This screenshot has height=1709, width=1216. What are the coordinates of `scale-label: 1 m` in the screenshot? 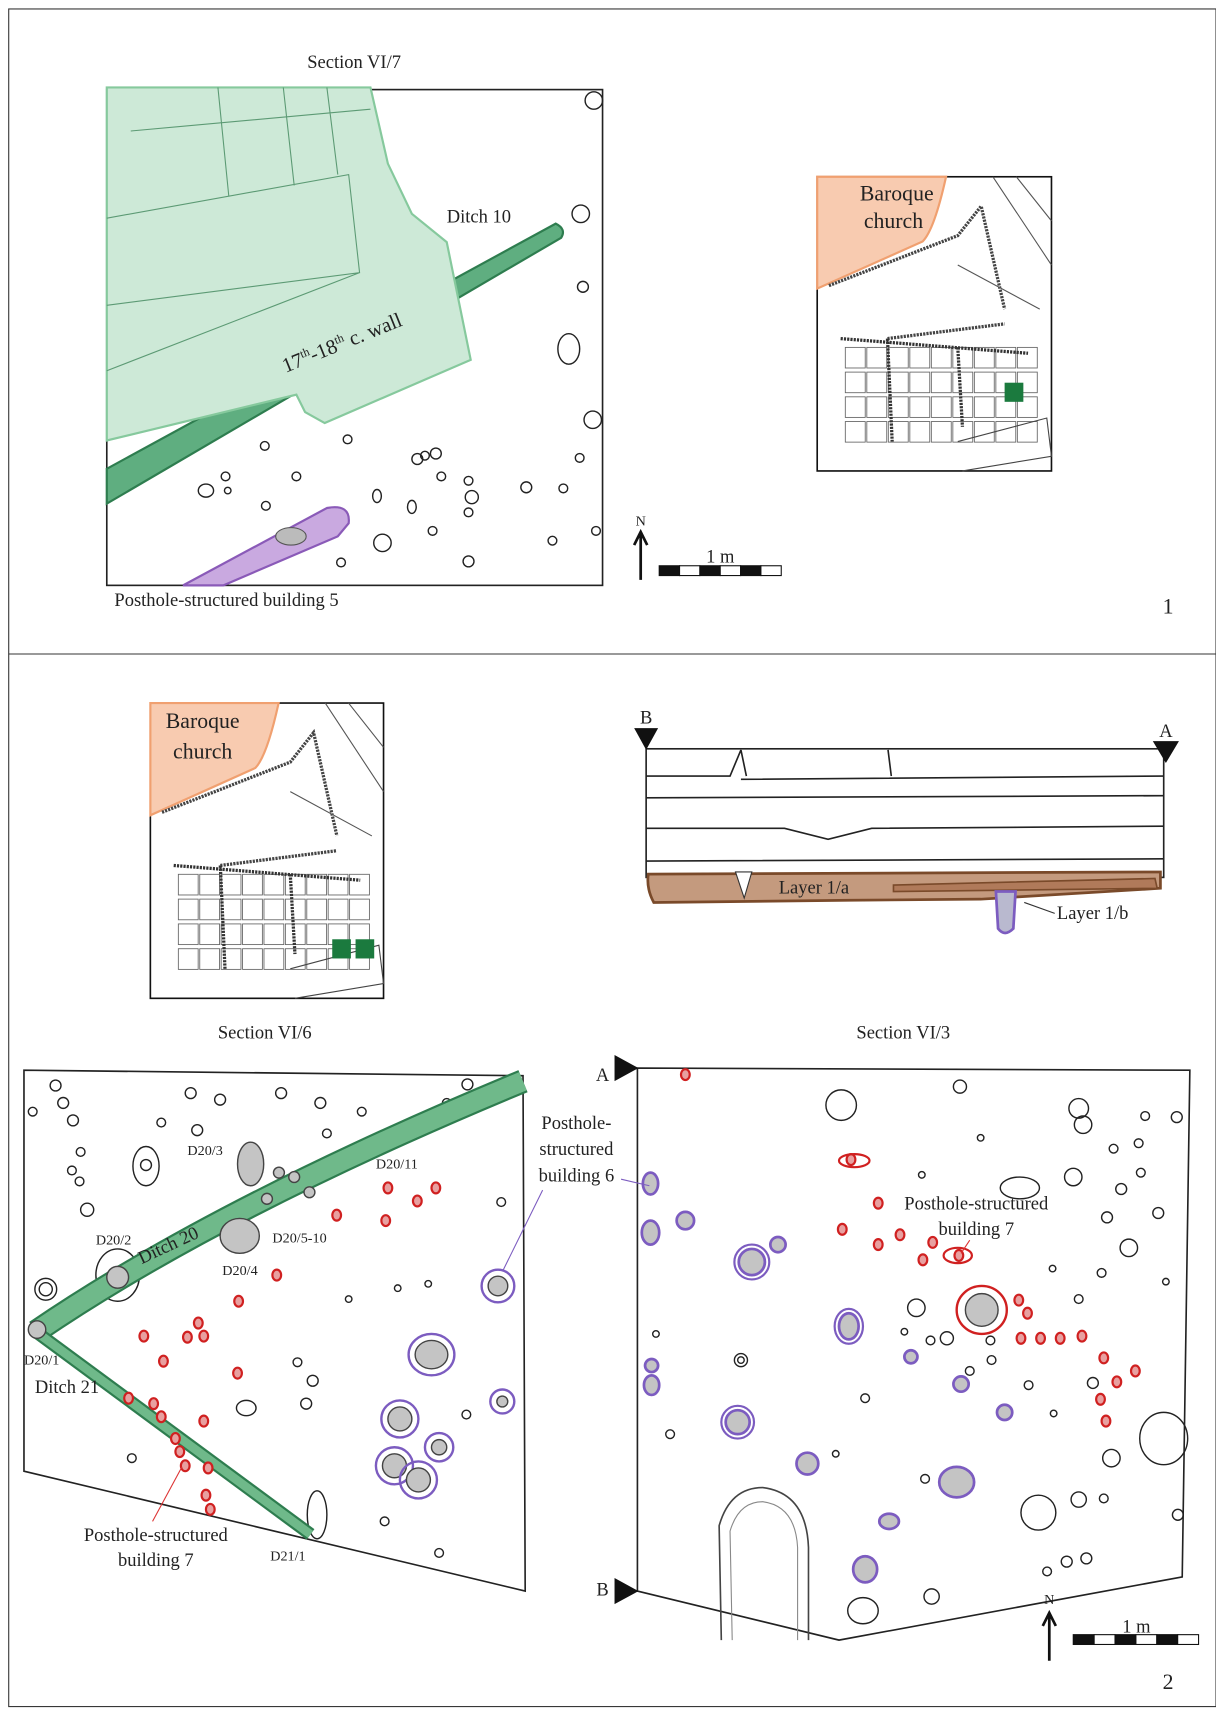 It's located at (1136, 1626).